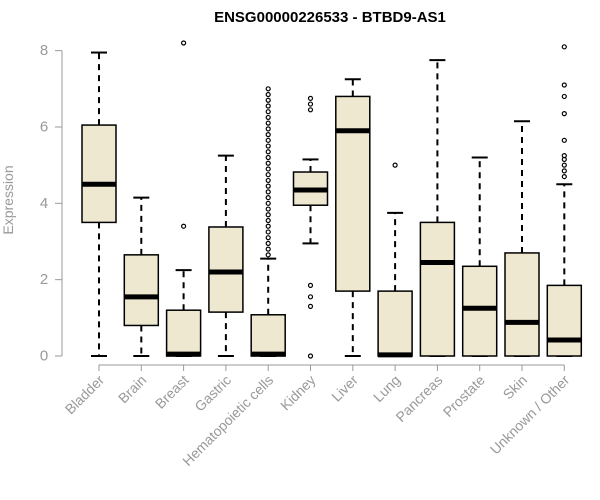 Image resolution: width=600 pixels, height=500 pixels. I want to click on x-tick-label: Skin, so click(515, 387).